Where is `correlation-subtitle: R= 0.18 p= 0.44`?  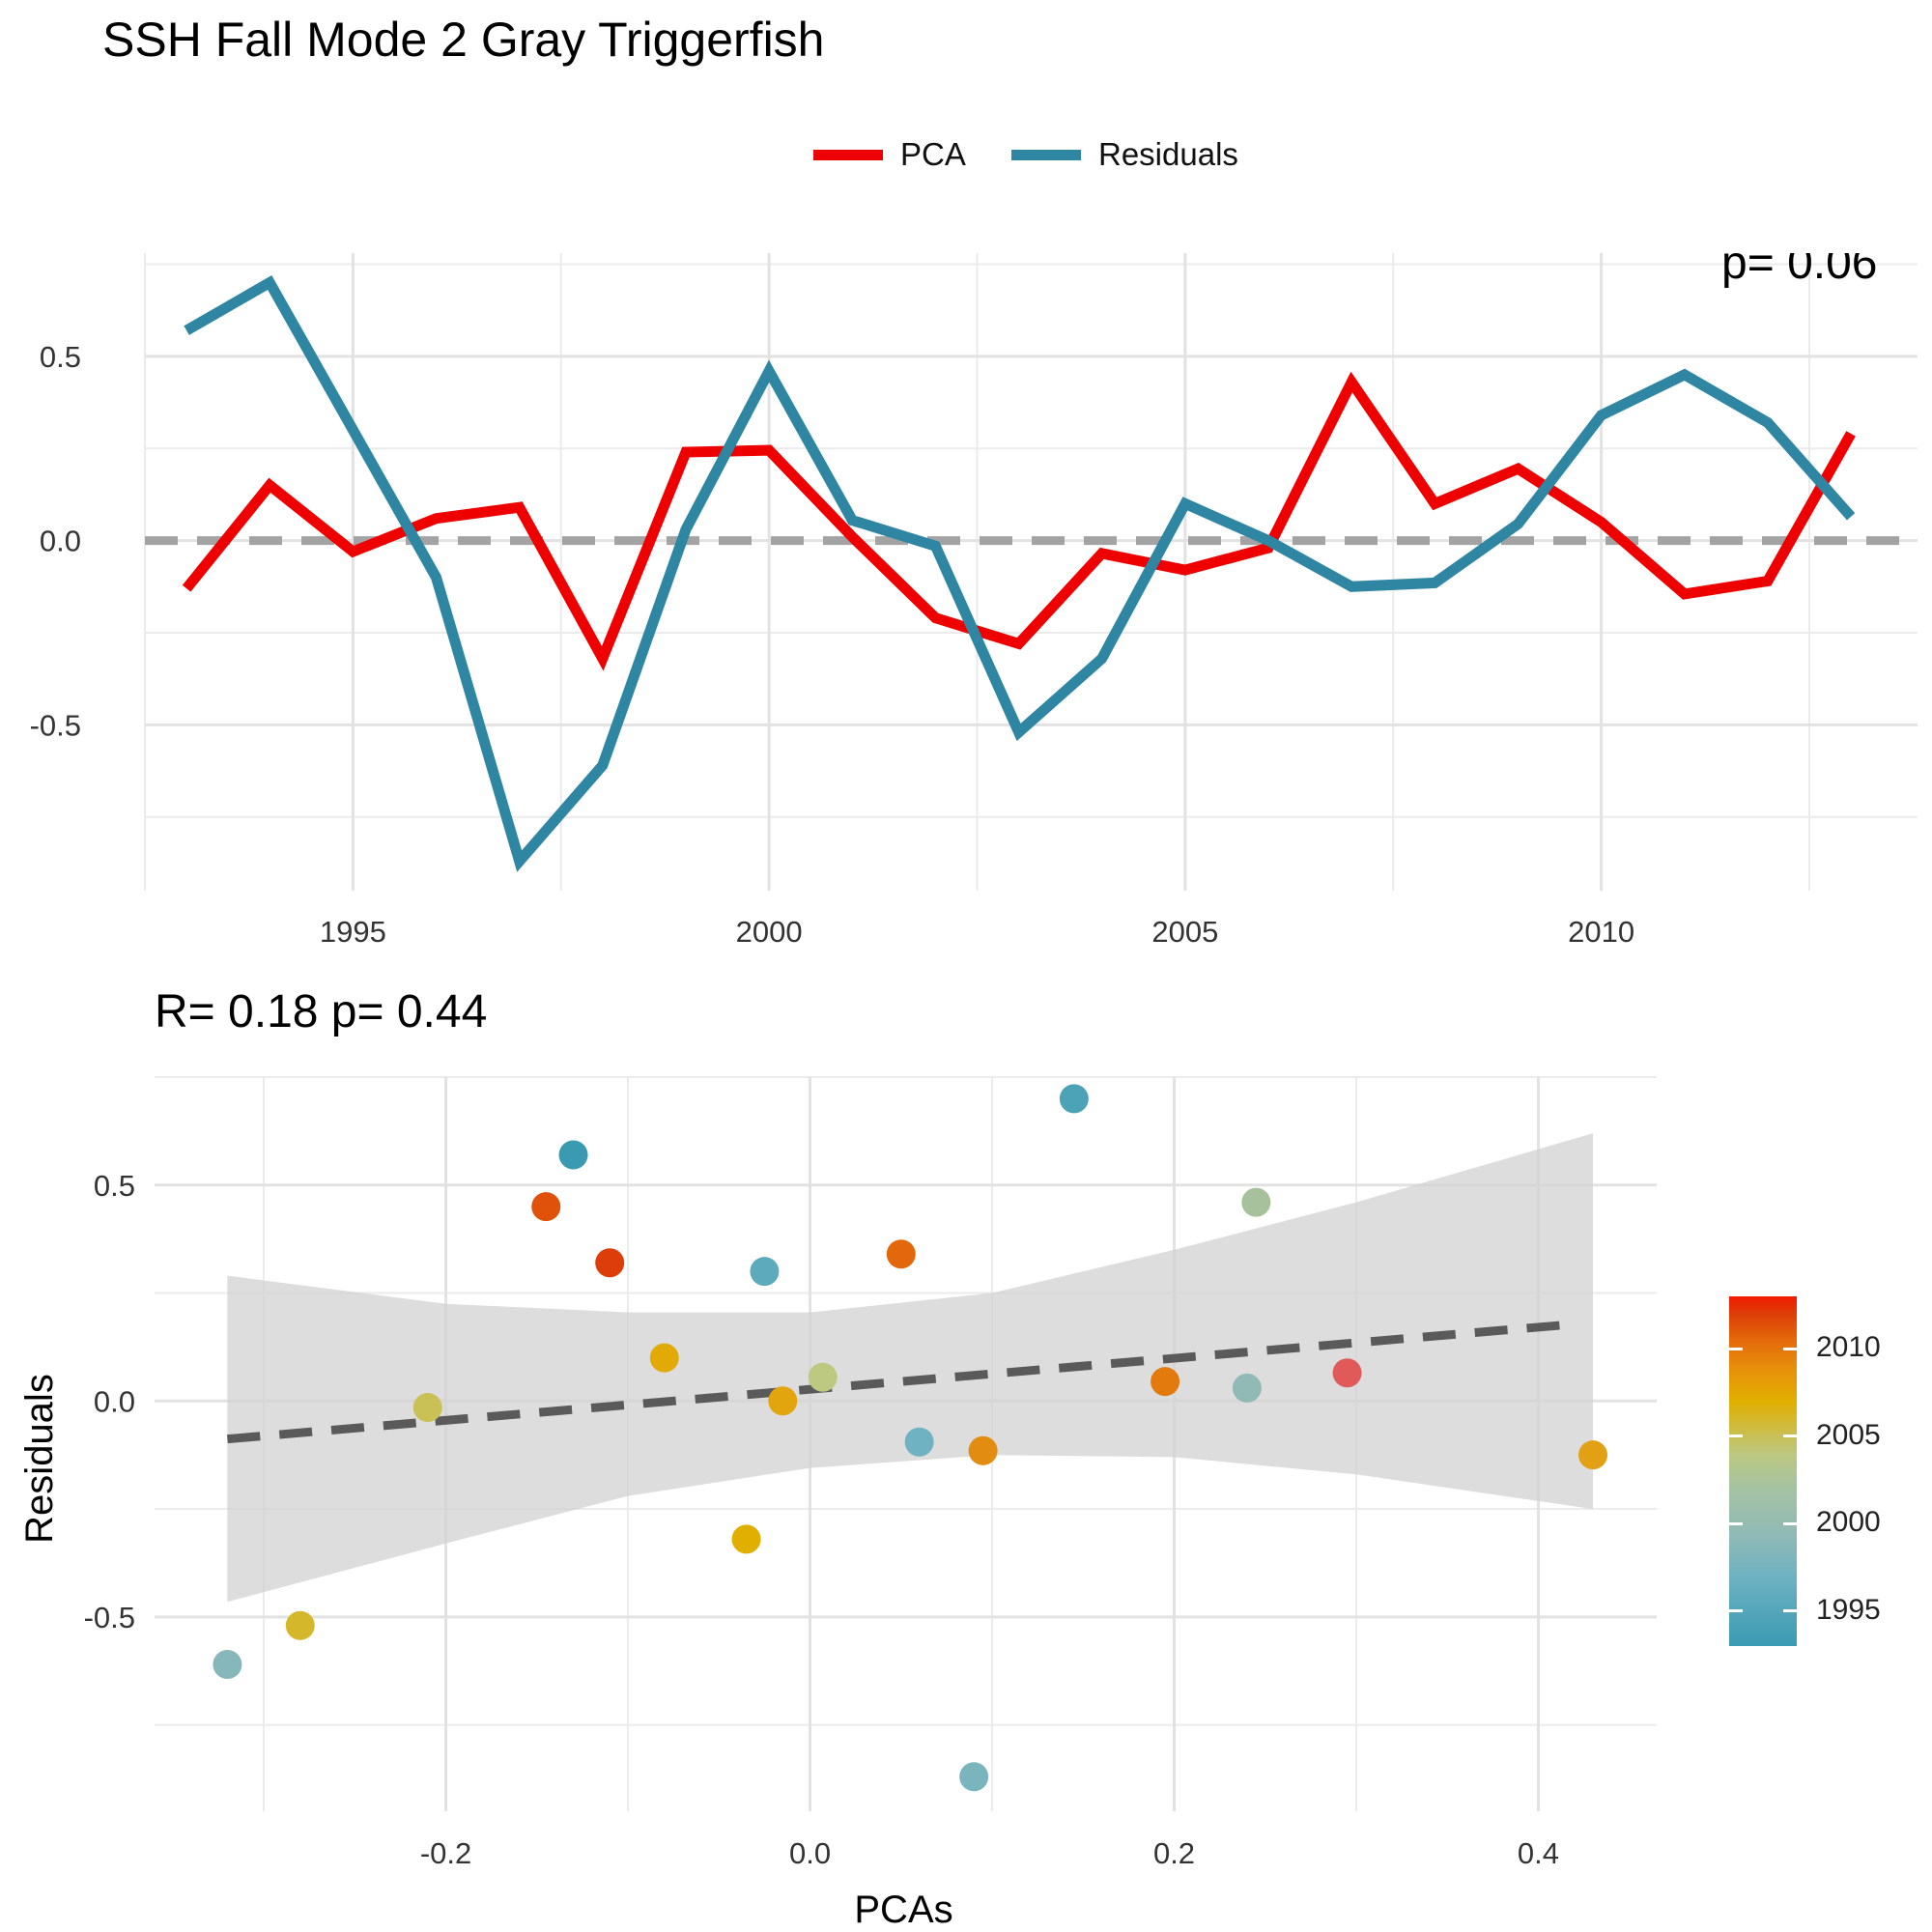
correlation-subtitle: R= 0.18 p= 0.44 is located at coordinates (321, 1011).